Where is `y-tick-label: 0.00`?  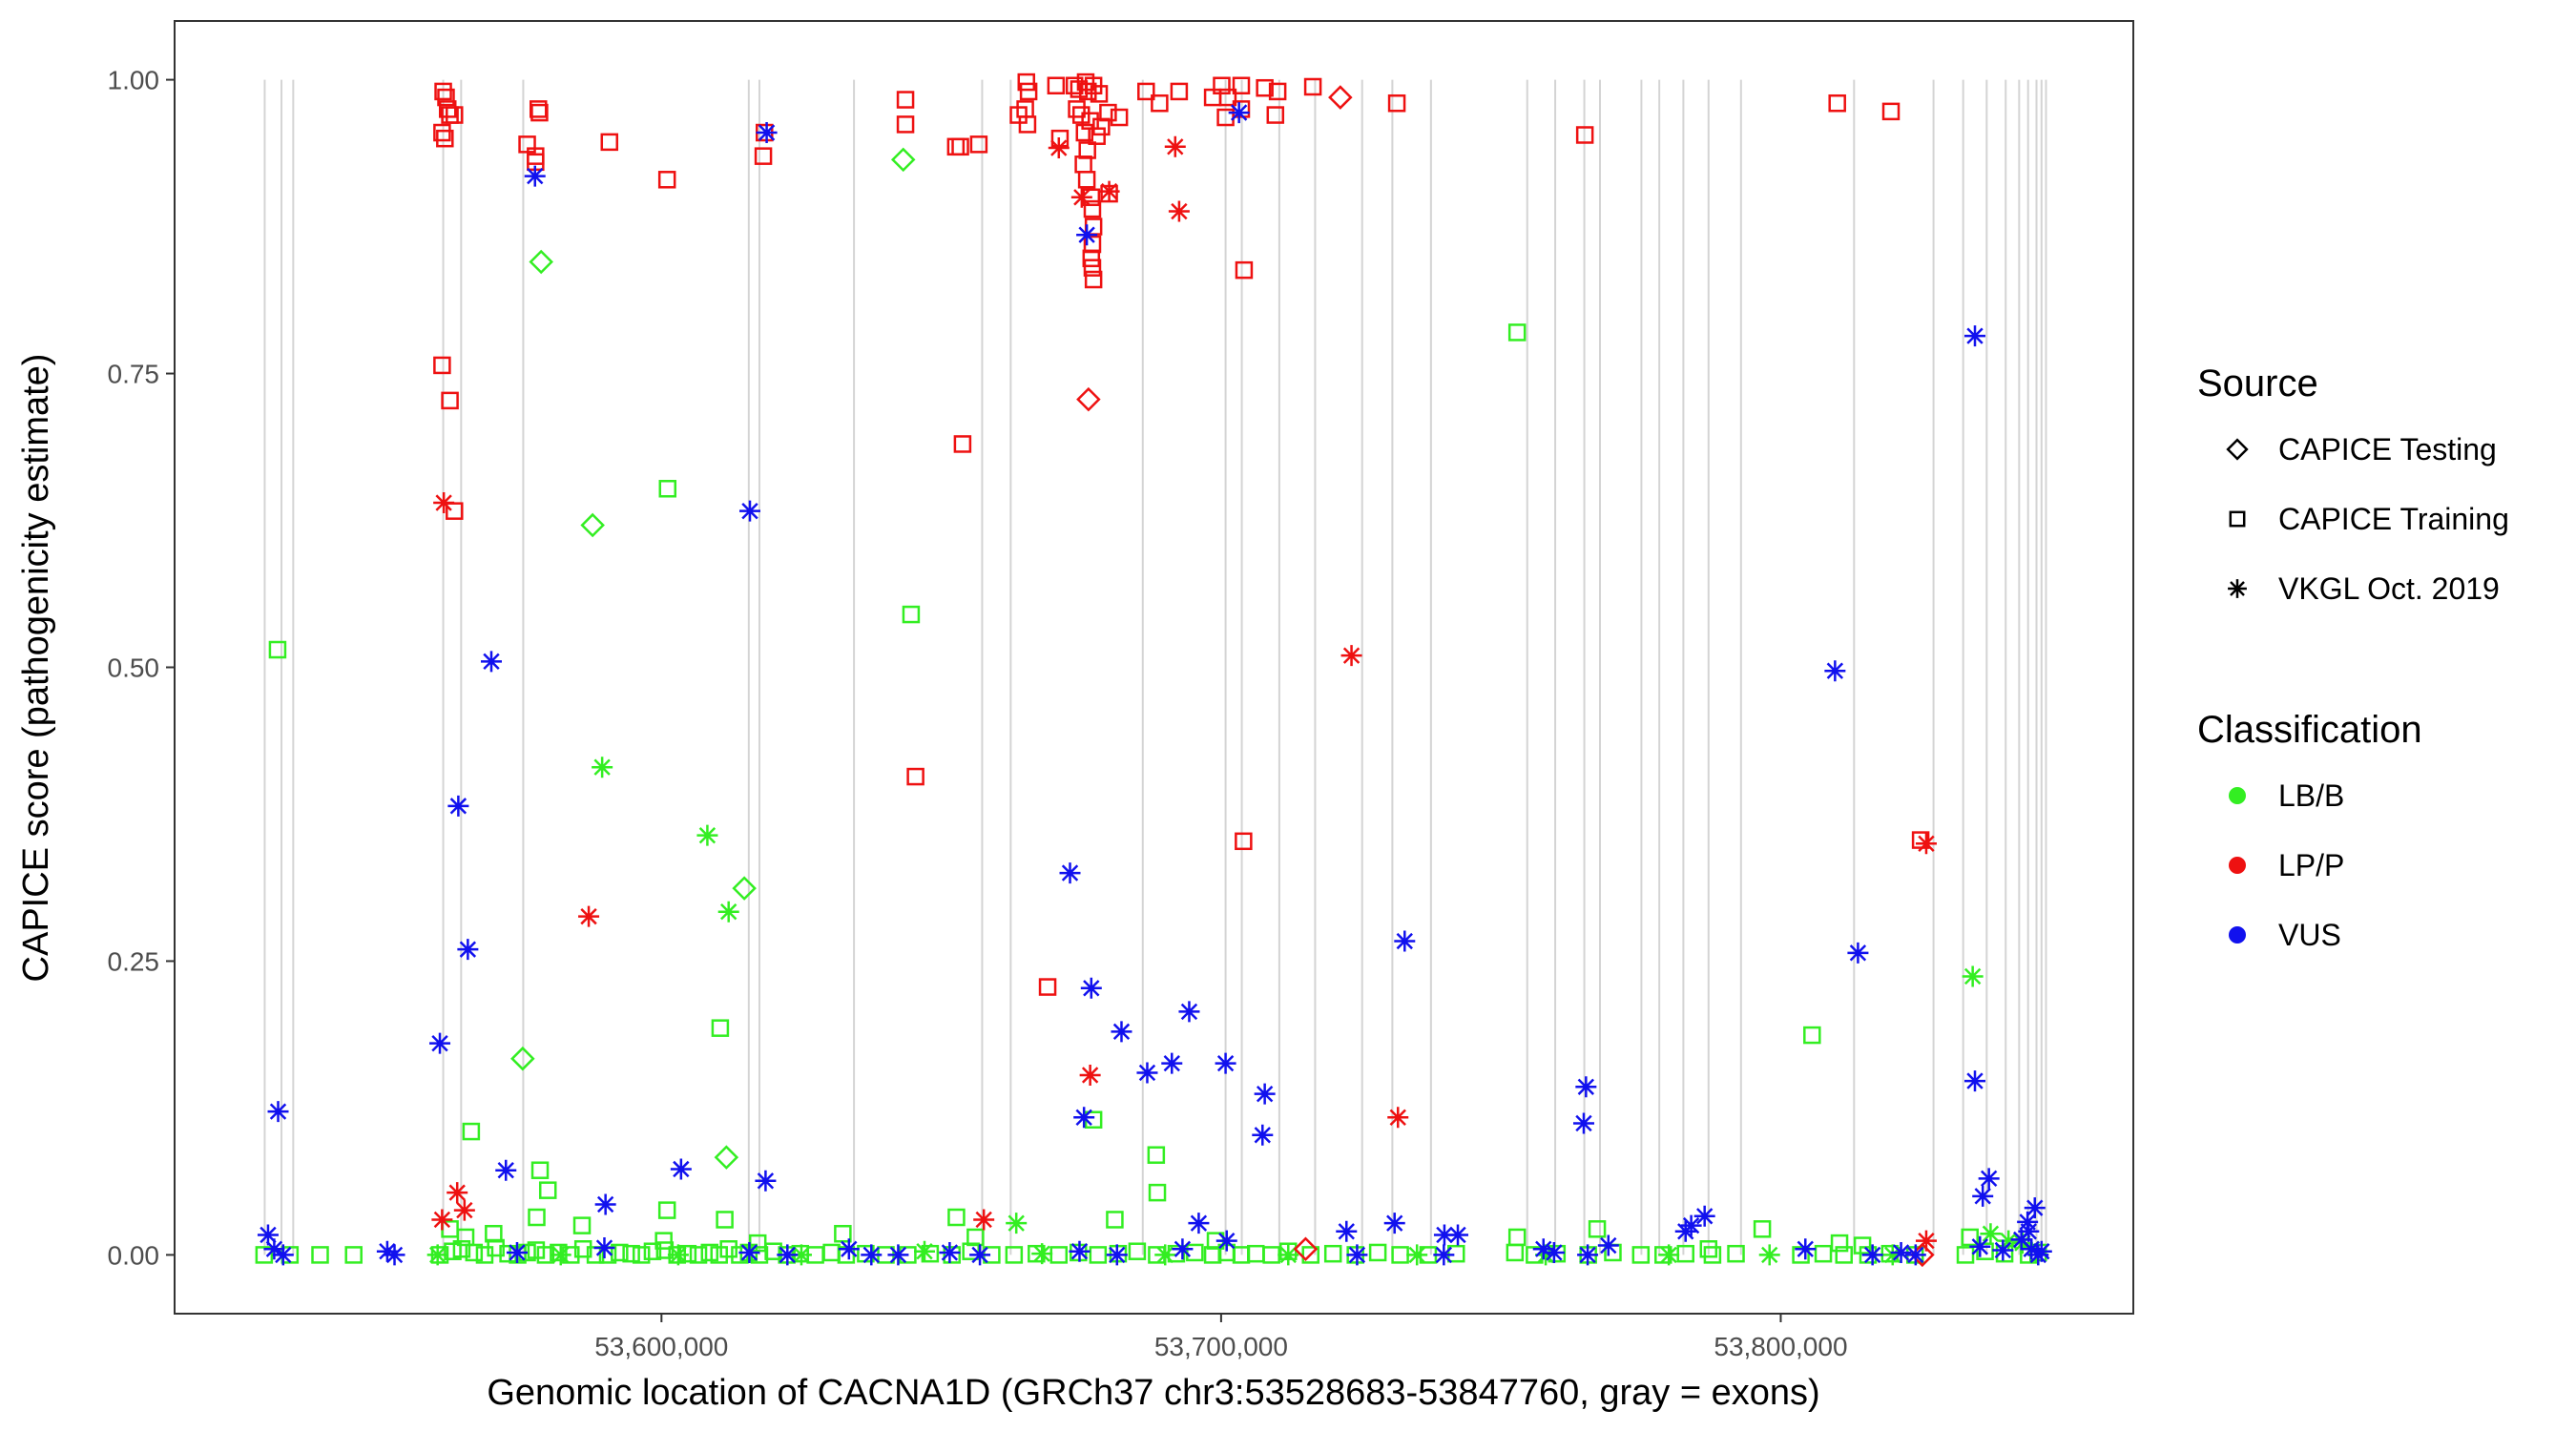
y-tick-label: 0.00 is located at coordinates (134, 1255).